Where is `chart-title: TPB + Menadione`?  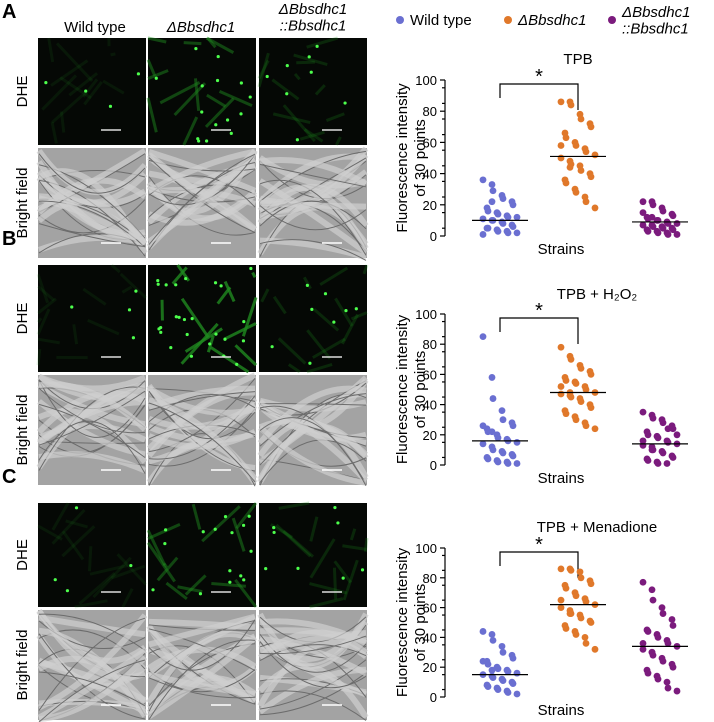 chart-title: TPB + Menadione is located at coordinates (597, 527).